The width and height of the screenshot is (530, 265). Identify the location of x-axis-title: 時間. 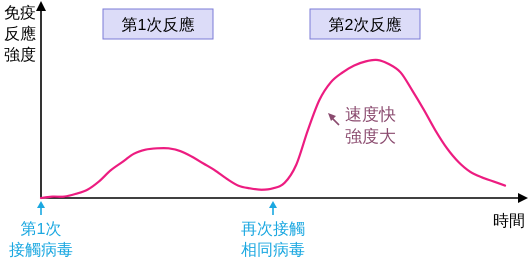
(509, 221).